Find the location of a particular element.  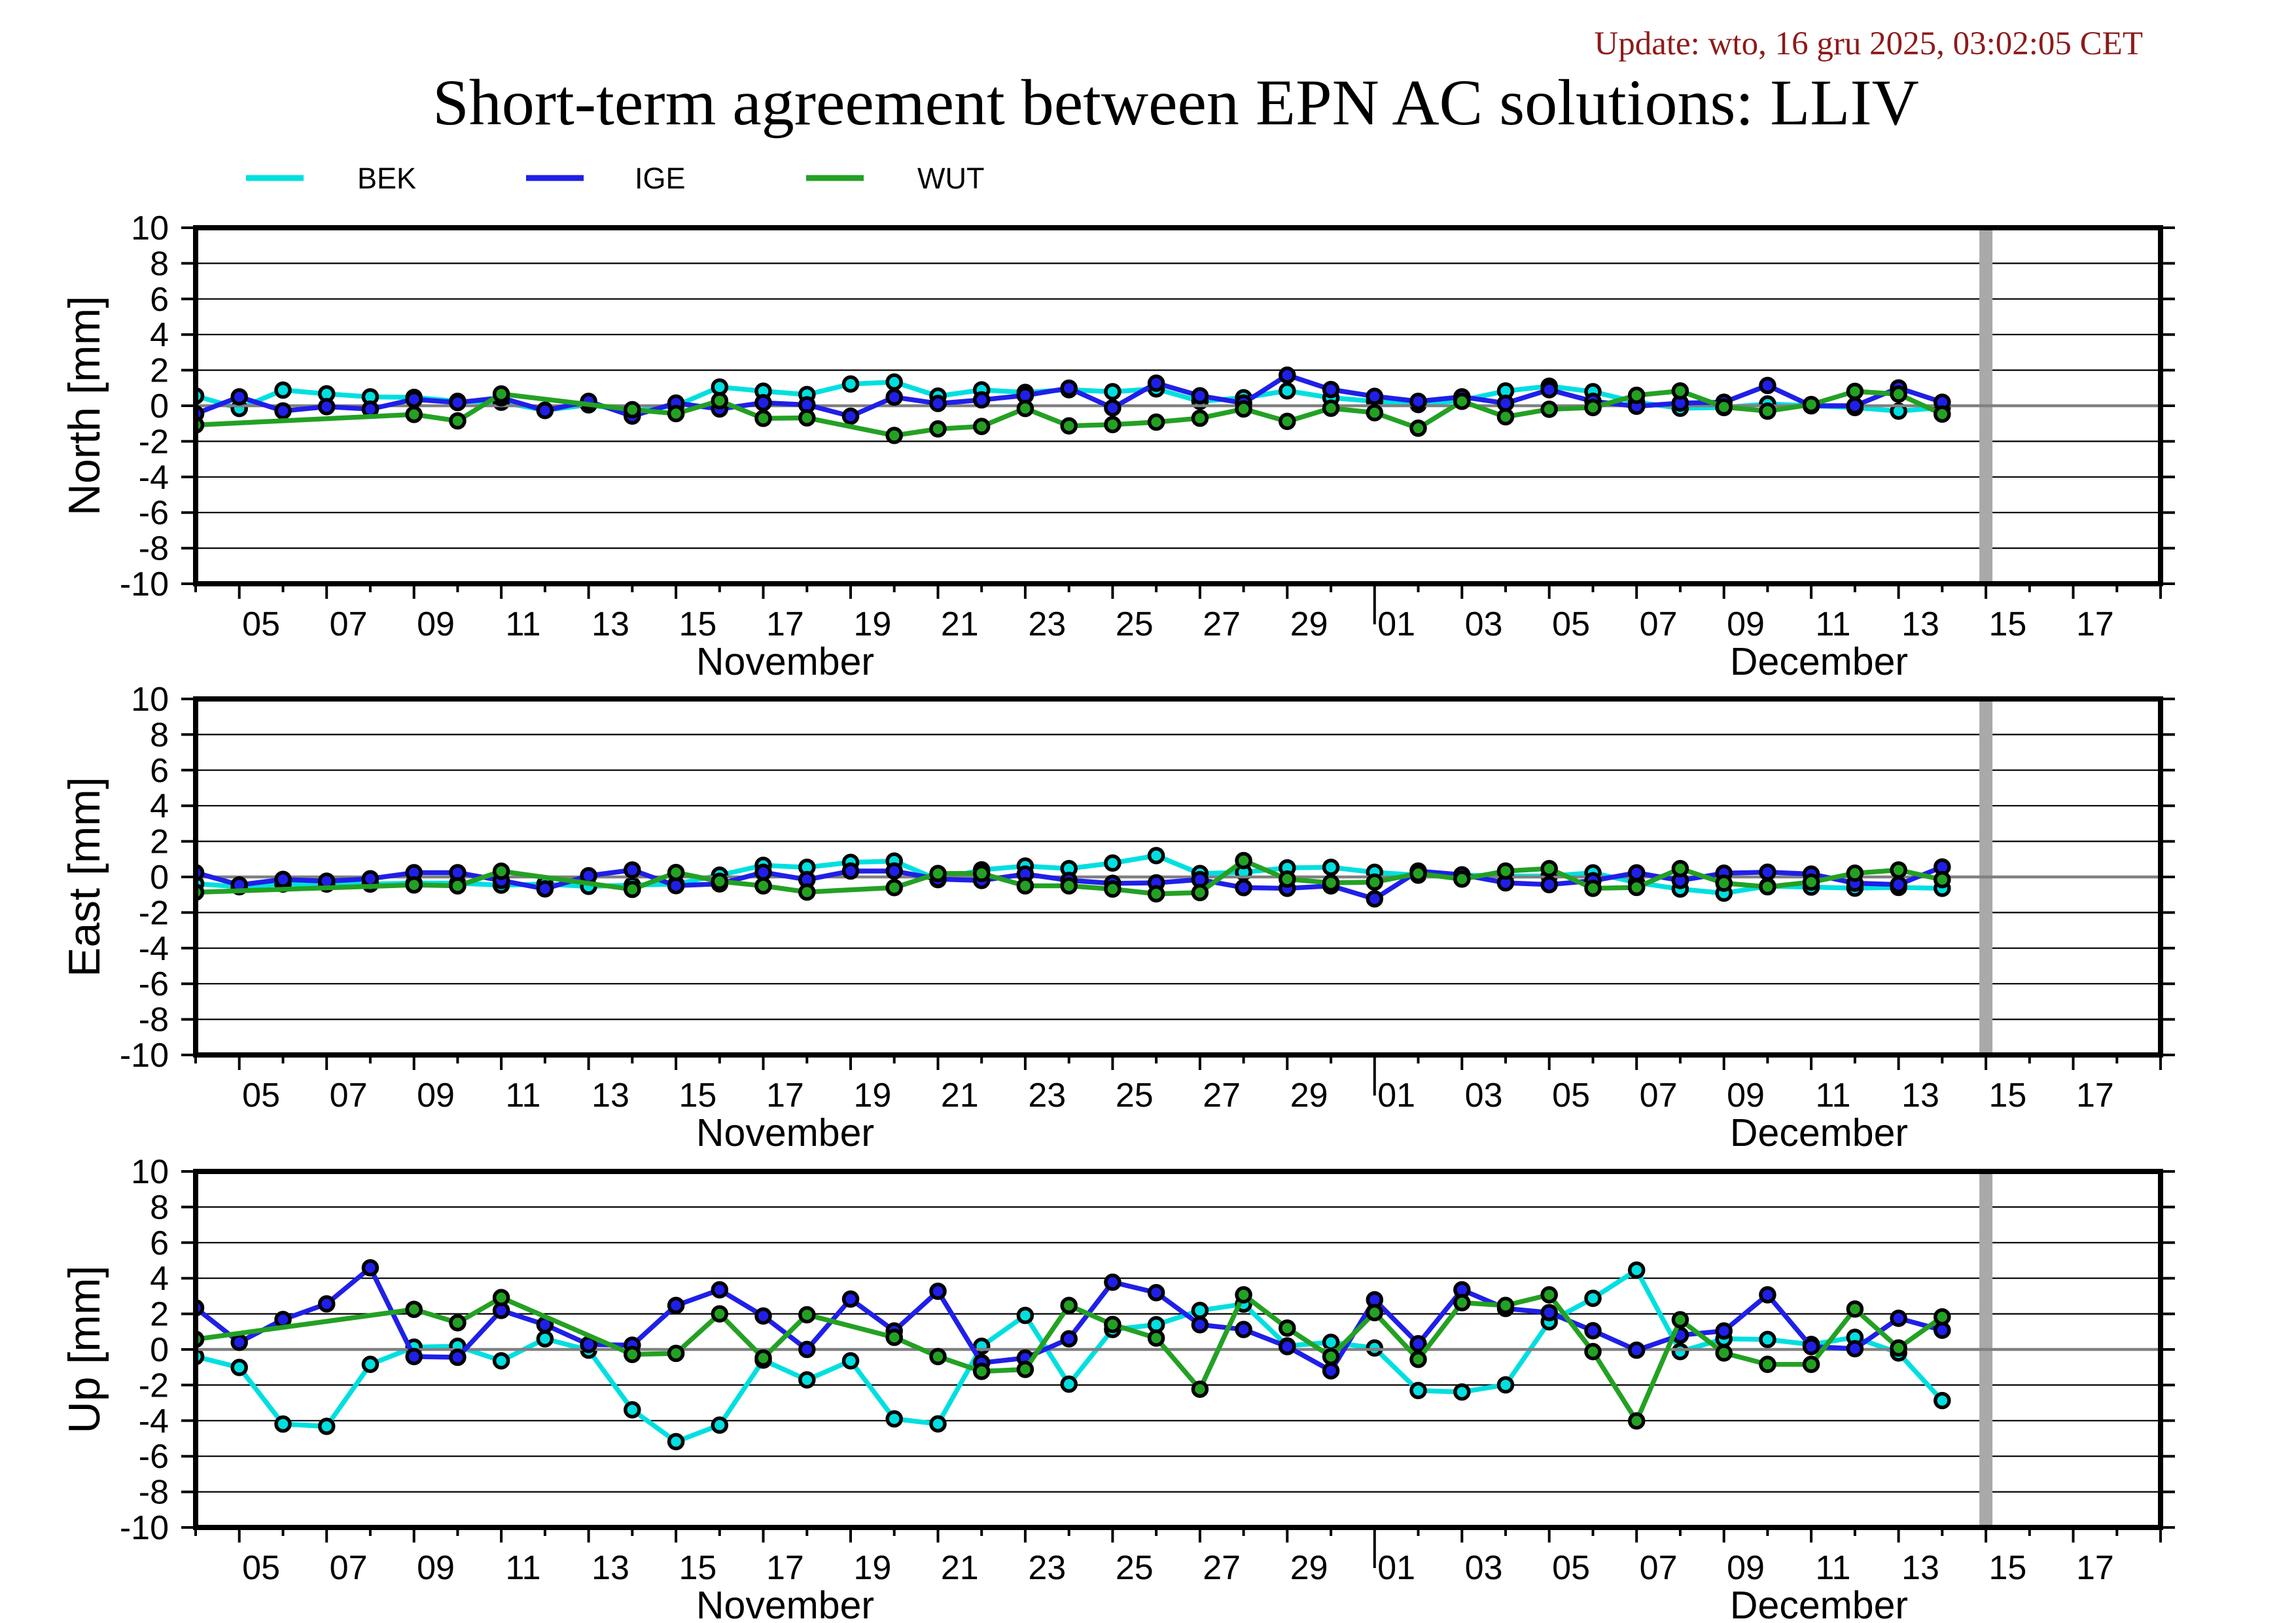

svg-text:Update: wto, 16 gru 2025, 03:0: Update: wto, 16 gru 2025, 03:02:05 CET is located at coordinates (1869, 44).